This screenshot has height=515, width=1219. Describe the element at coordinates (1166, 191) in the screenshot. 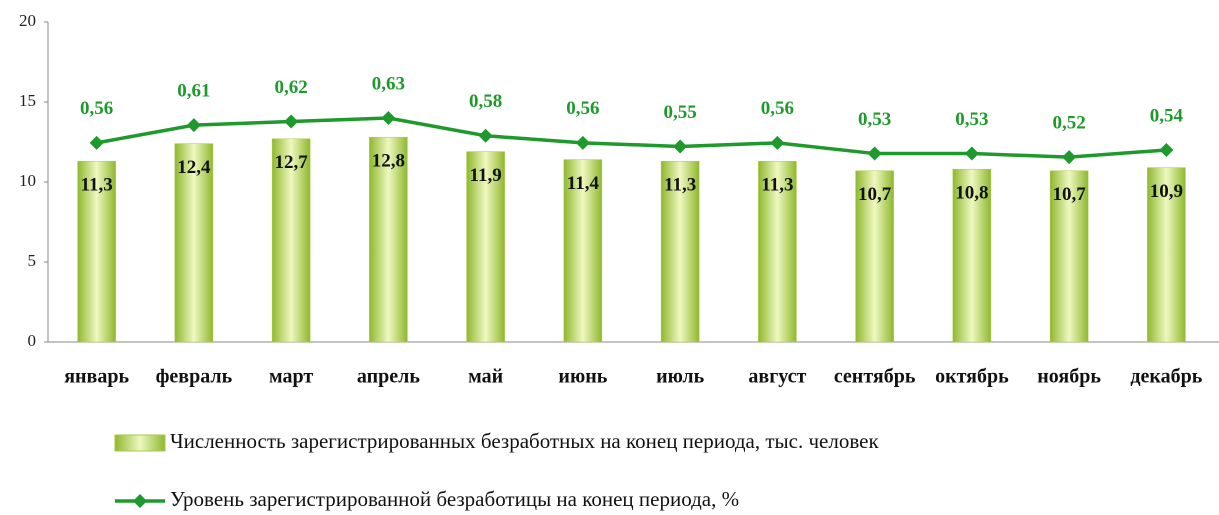

I see `bar-value-label: 10,9` at that location.